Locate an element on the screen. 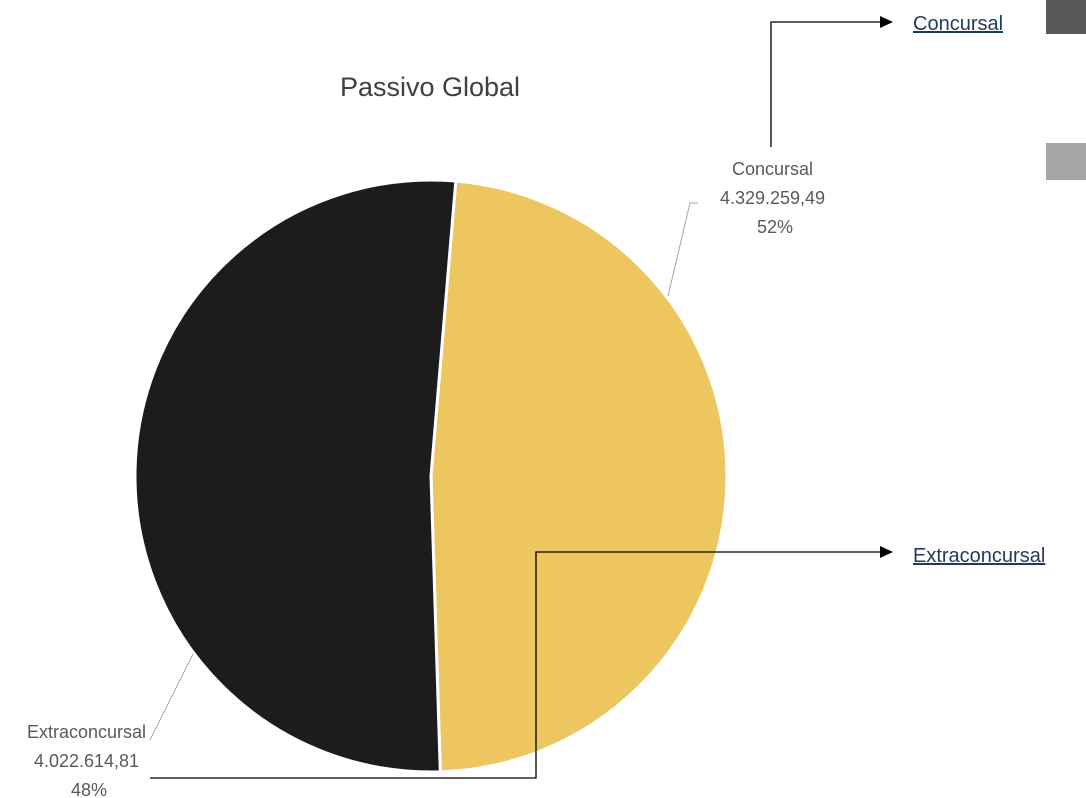 The height and width of the screenshot is (798, 1086). concursal-leader-line is located at coordinates (682, 249).